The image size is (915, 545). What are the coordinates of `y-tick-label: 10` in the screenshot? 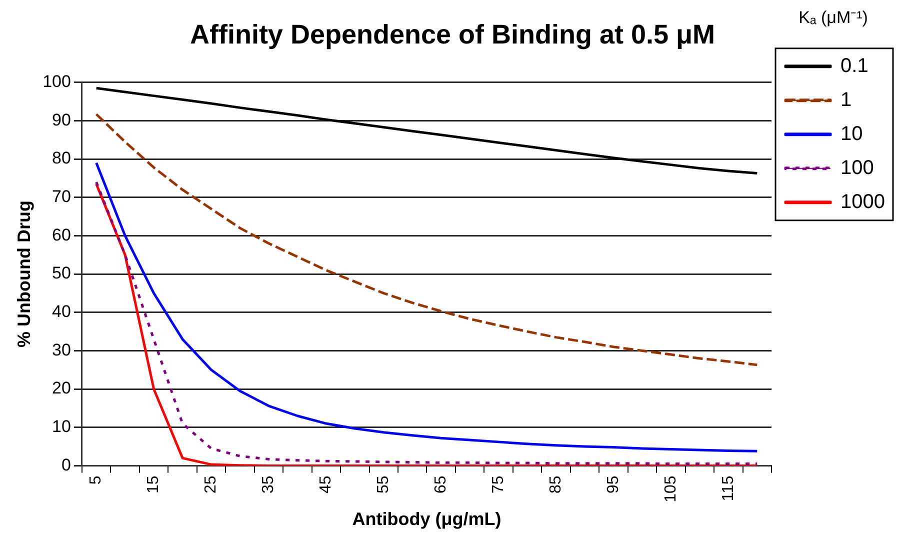 It's located at (61, 426).